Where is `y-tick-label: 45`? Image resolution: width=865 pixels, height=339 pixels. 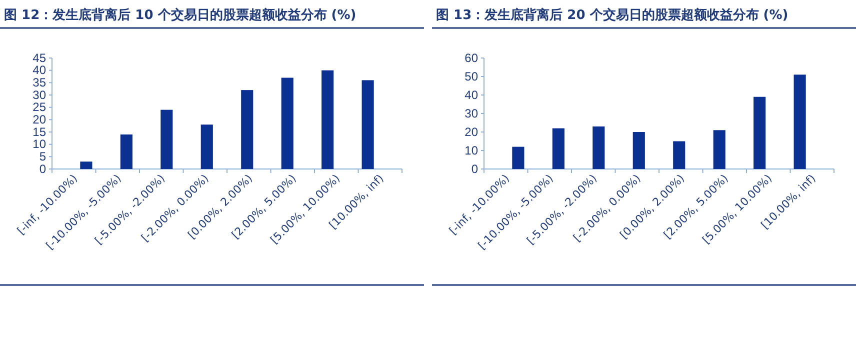 y-tick-label: 45 is located at coordinates (39, 57).